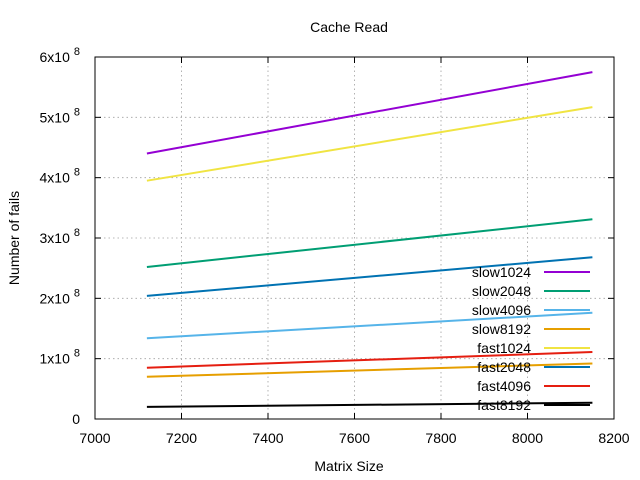  Describe the element at coordinates (369, 325) in the screenshot. I see `series-line-slow4096` at that location.